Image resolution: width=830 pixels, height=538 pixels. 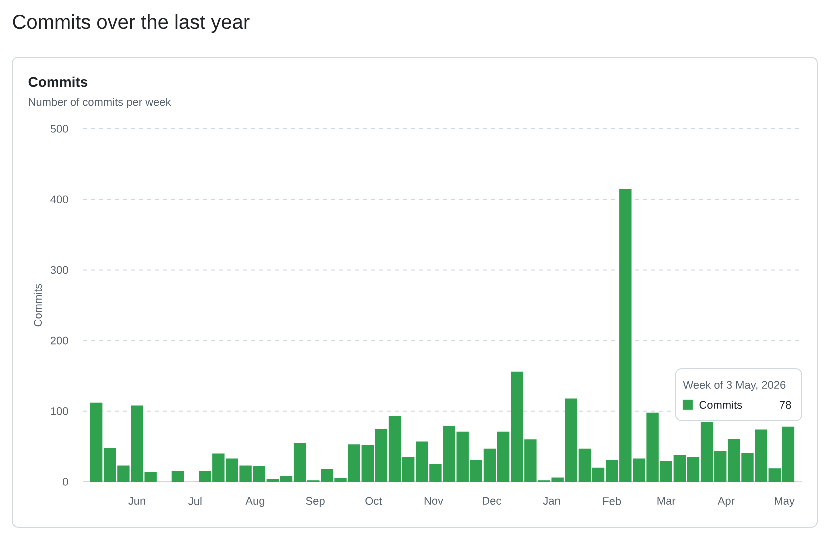 I want to click on y-axis-title: Commits, so click(x=38, y=305).